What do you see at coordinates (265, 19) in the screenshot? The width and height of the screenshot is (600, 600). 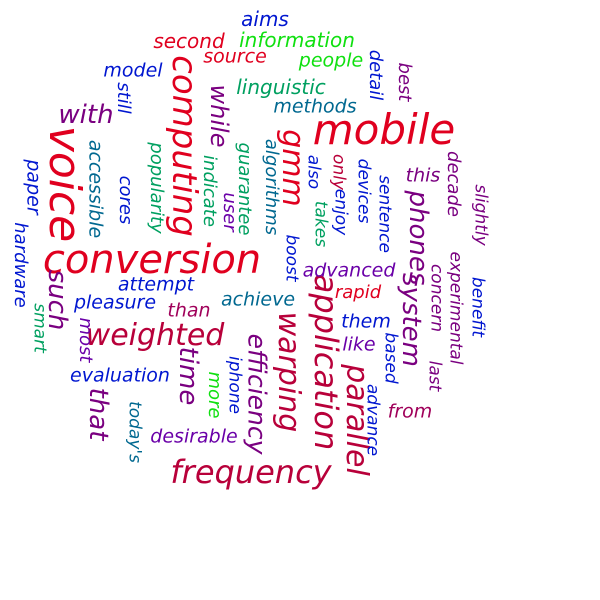 I see `word: aims` at bounding box center [265, 19].